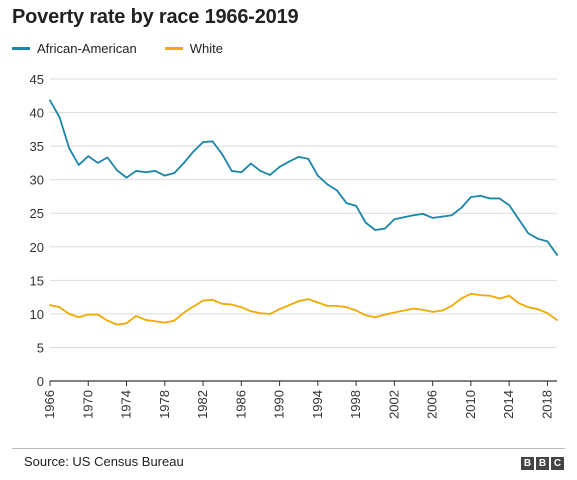 This screenshot has height=480, width=577. I want to click on data-point-african-american-1977, so click(155, 171).